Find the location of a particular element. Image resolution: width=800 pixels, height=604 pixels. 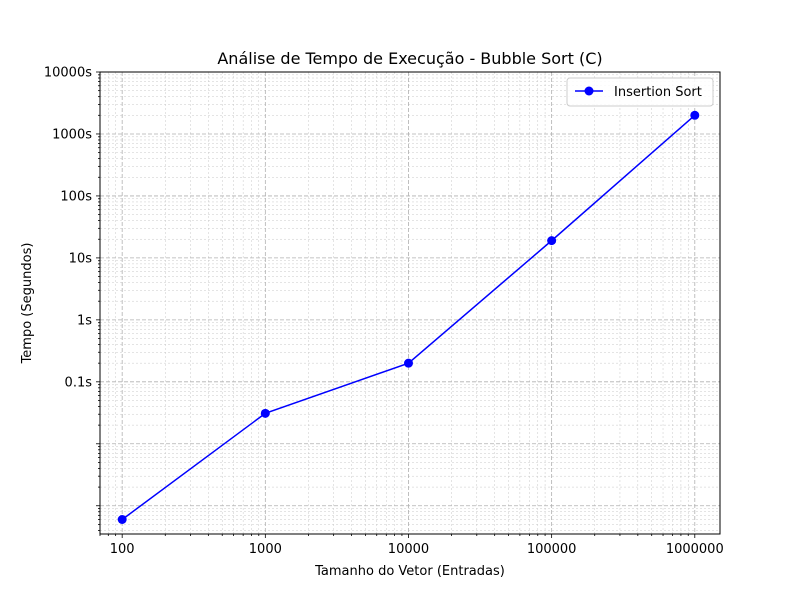

x-tick-label: 100 is located at coordinates (122, 549).